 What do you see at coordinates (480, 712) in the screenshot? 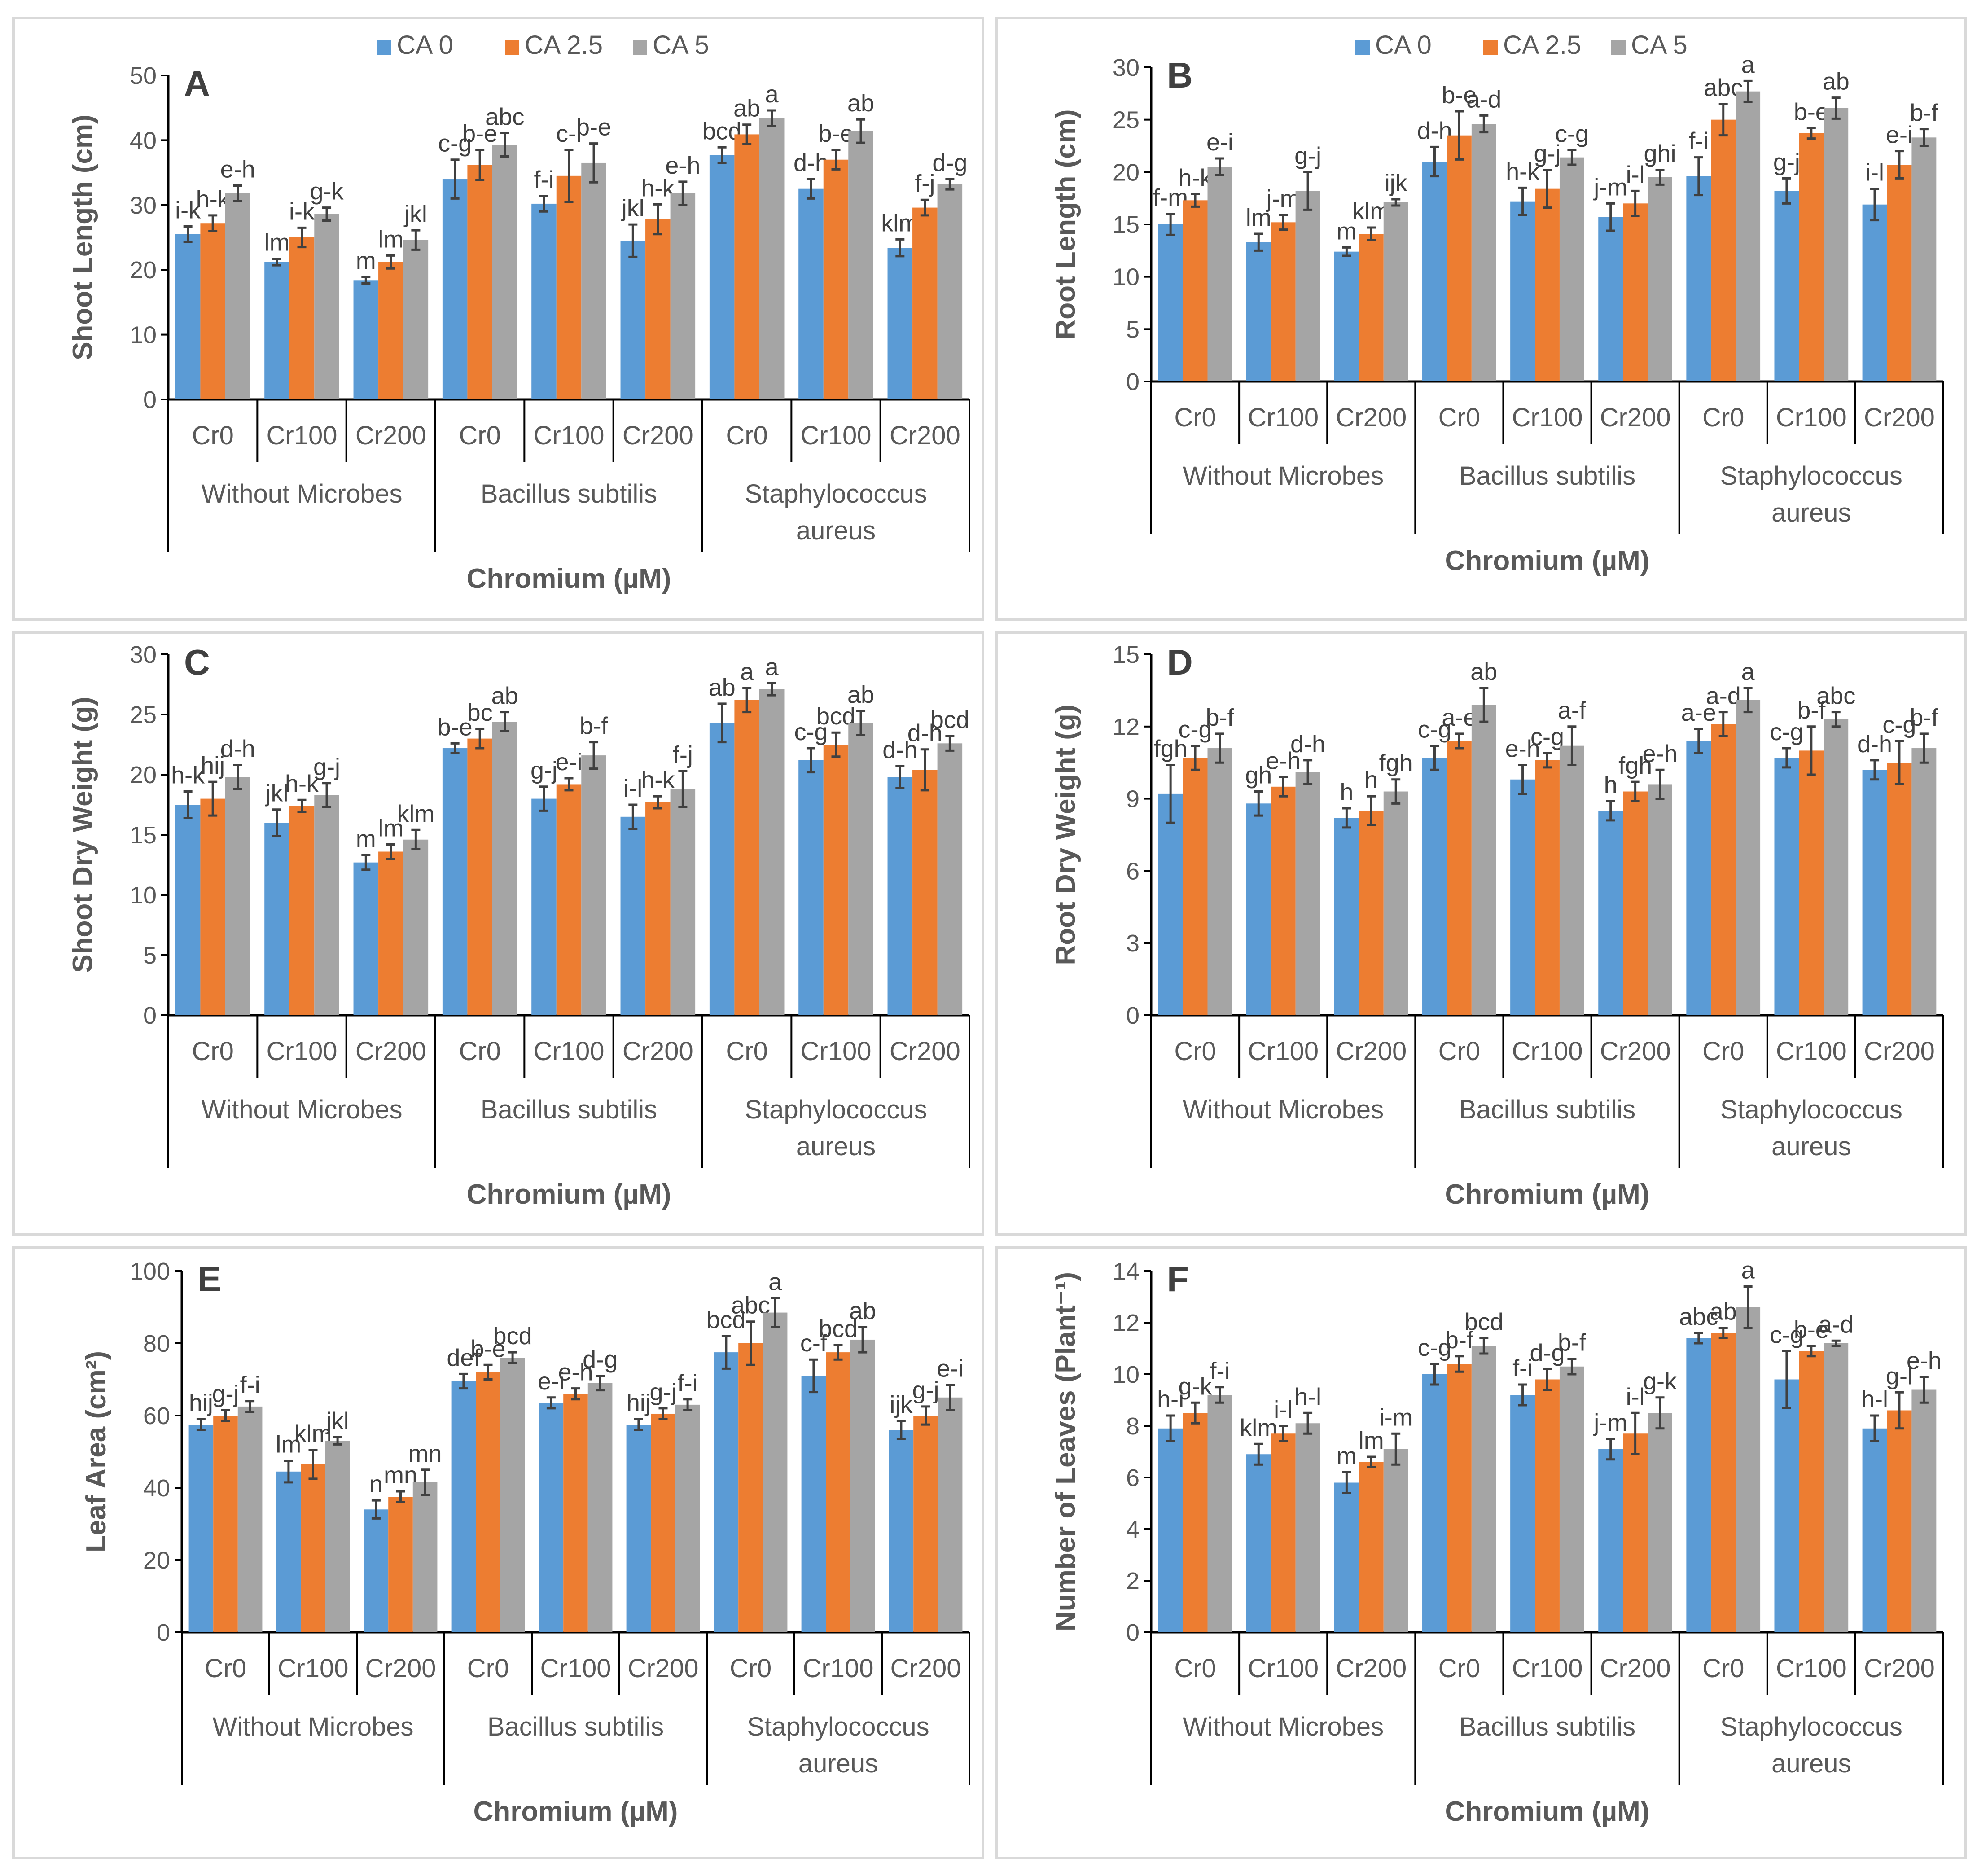
I see `significance-label: bc` at bounding box center [480, 712].